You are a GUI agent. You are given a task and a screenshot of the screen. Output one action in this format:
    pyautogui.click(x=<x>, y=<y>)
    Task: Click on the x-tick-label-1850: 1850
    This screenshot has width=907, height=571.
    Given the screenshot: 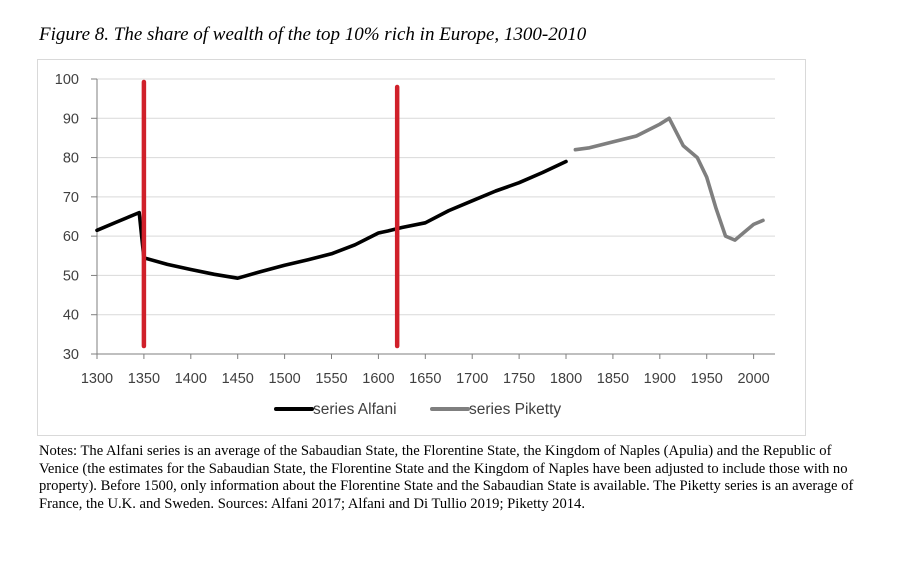 What is the action you would take?
    pyautogui.click(x=613, y=379)
    